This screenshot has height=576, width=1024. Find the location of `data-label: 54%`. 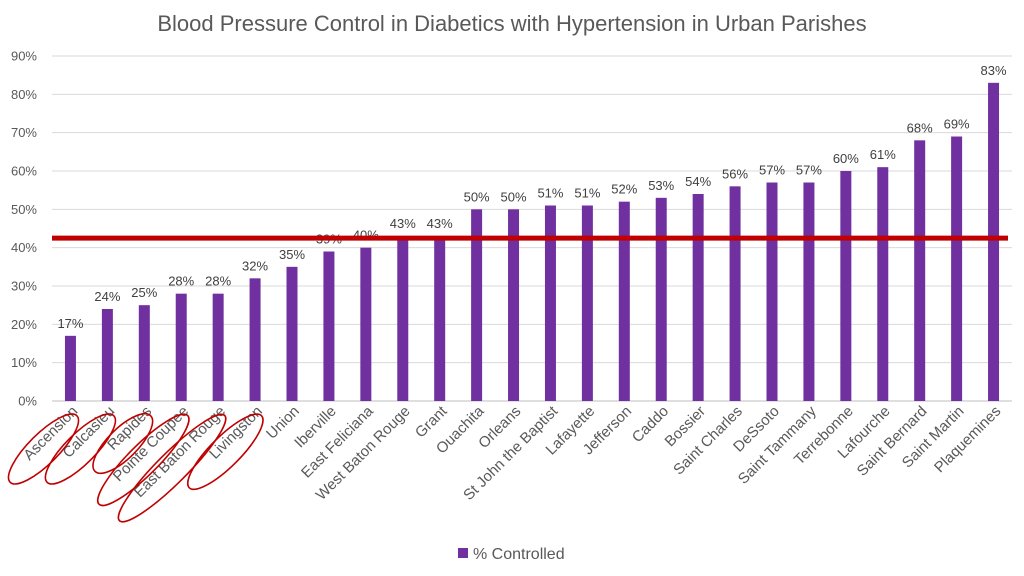

data-label: 54% is located at coordinates (698, 181).